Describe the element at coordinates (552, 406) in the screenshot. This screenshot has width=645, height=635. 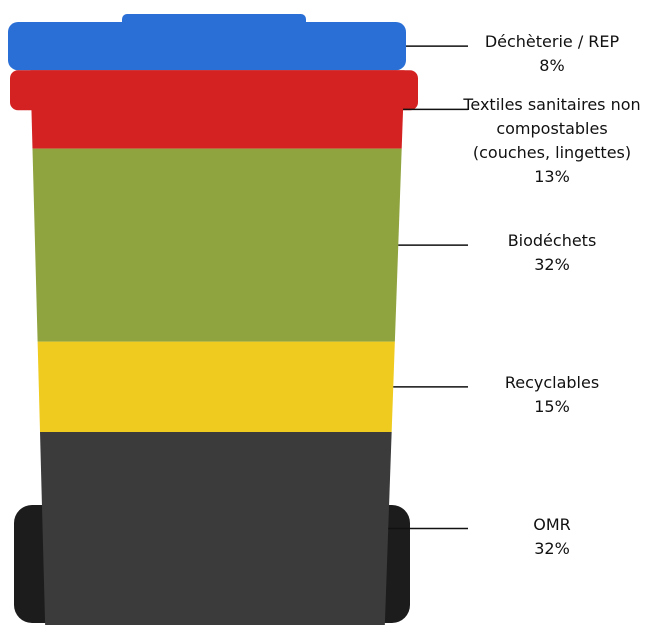
I see `value-label: 15%` at that location.